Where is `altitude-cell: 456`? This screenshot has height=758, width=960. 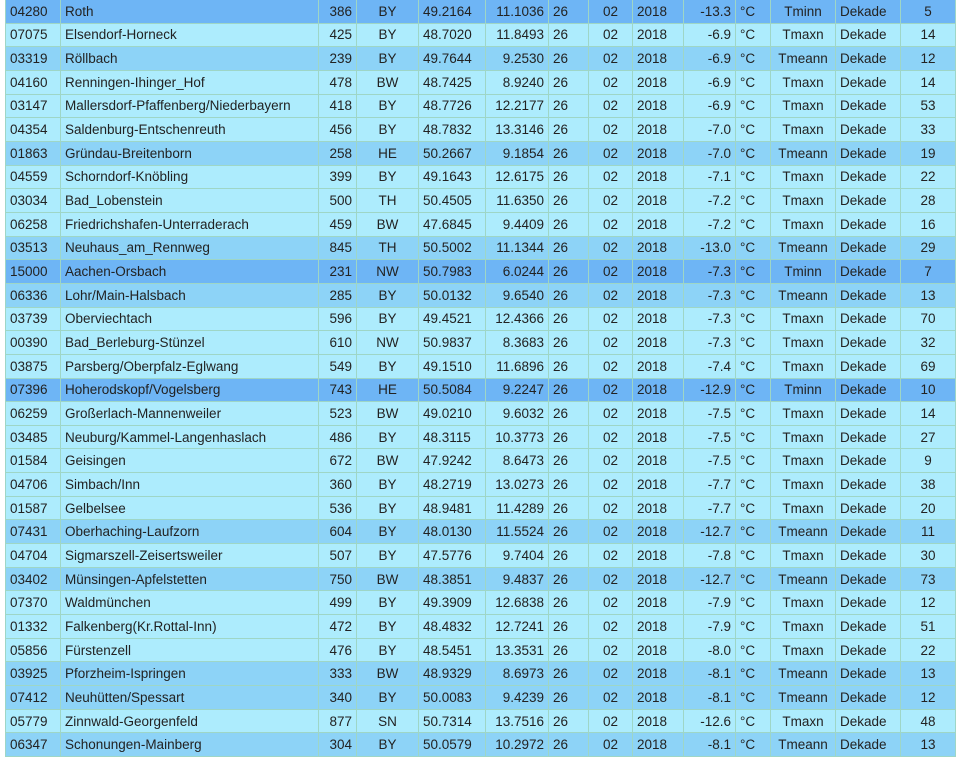 altitude-cell: 456 is located at coordinates (337, 129).